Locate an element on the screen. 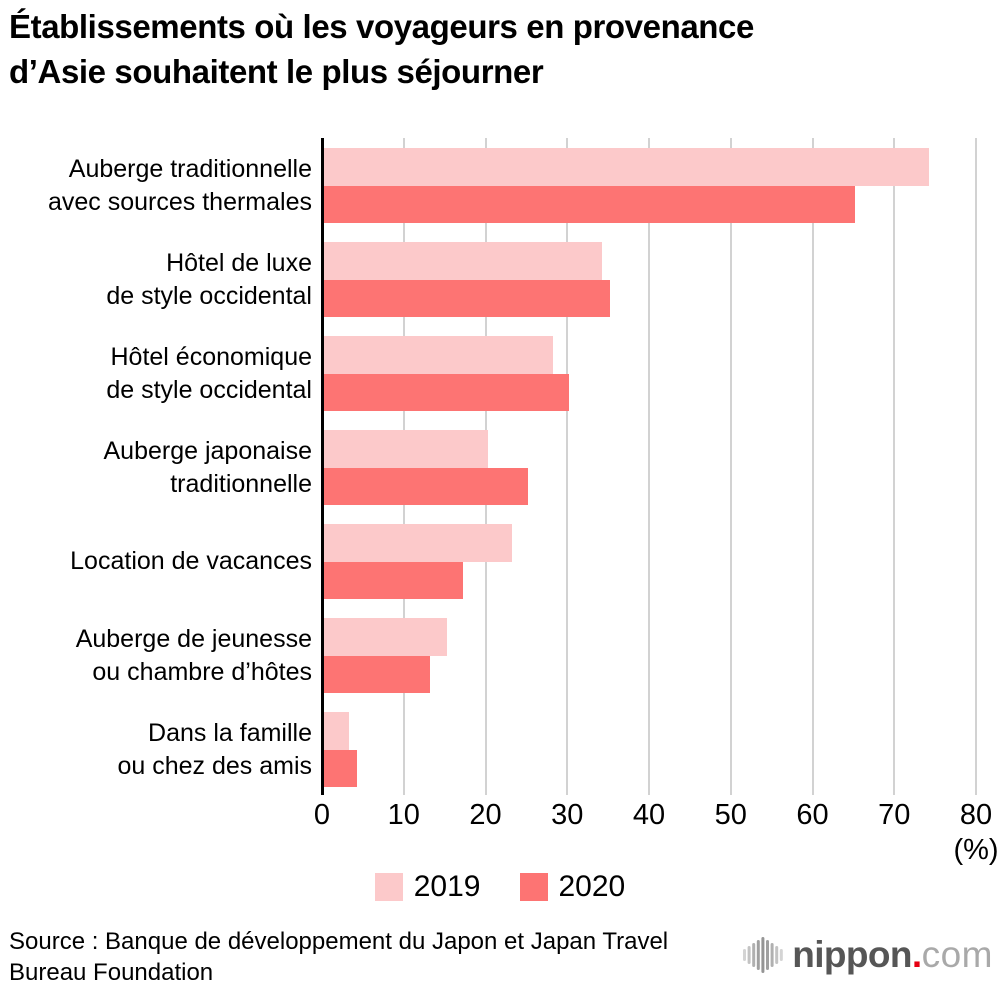 Image resolution: width=1000 pixels, height=986 pixels. x-tick-label: 10 is located at coordinates (403, 815).